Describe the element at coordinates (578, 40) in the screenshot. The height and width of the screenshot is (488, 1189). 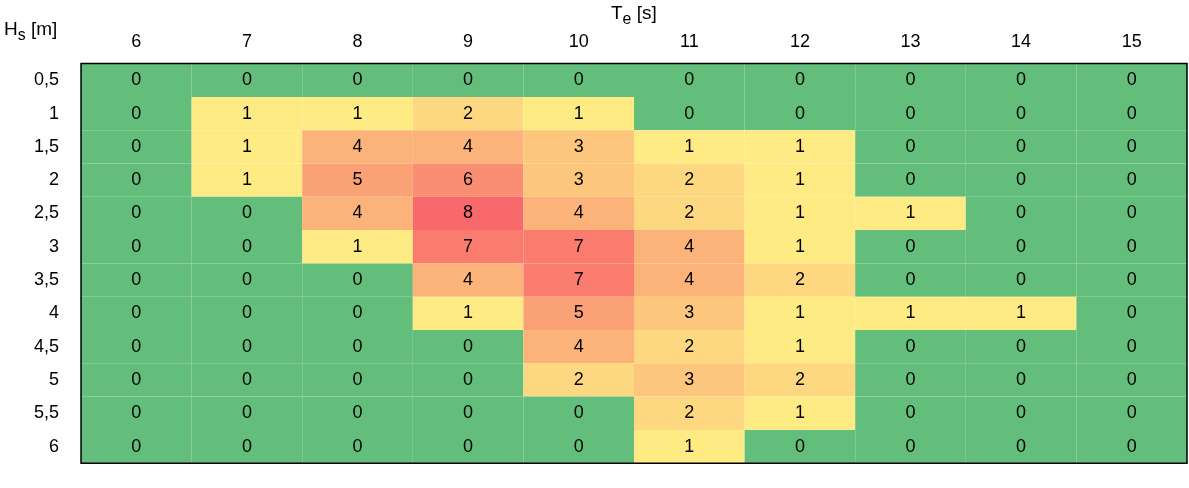
I see `x-tick-label: 10` at that location.